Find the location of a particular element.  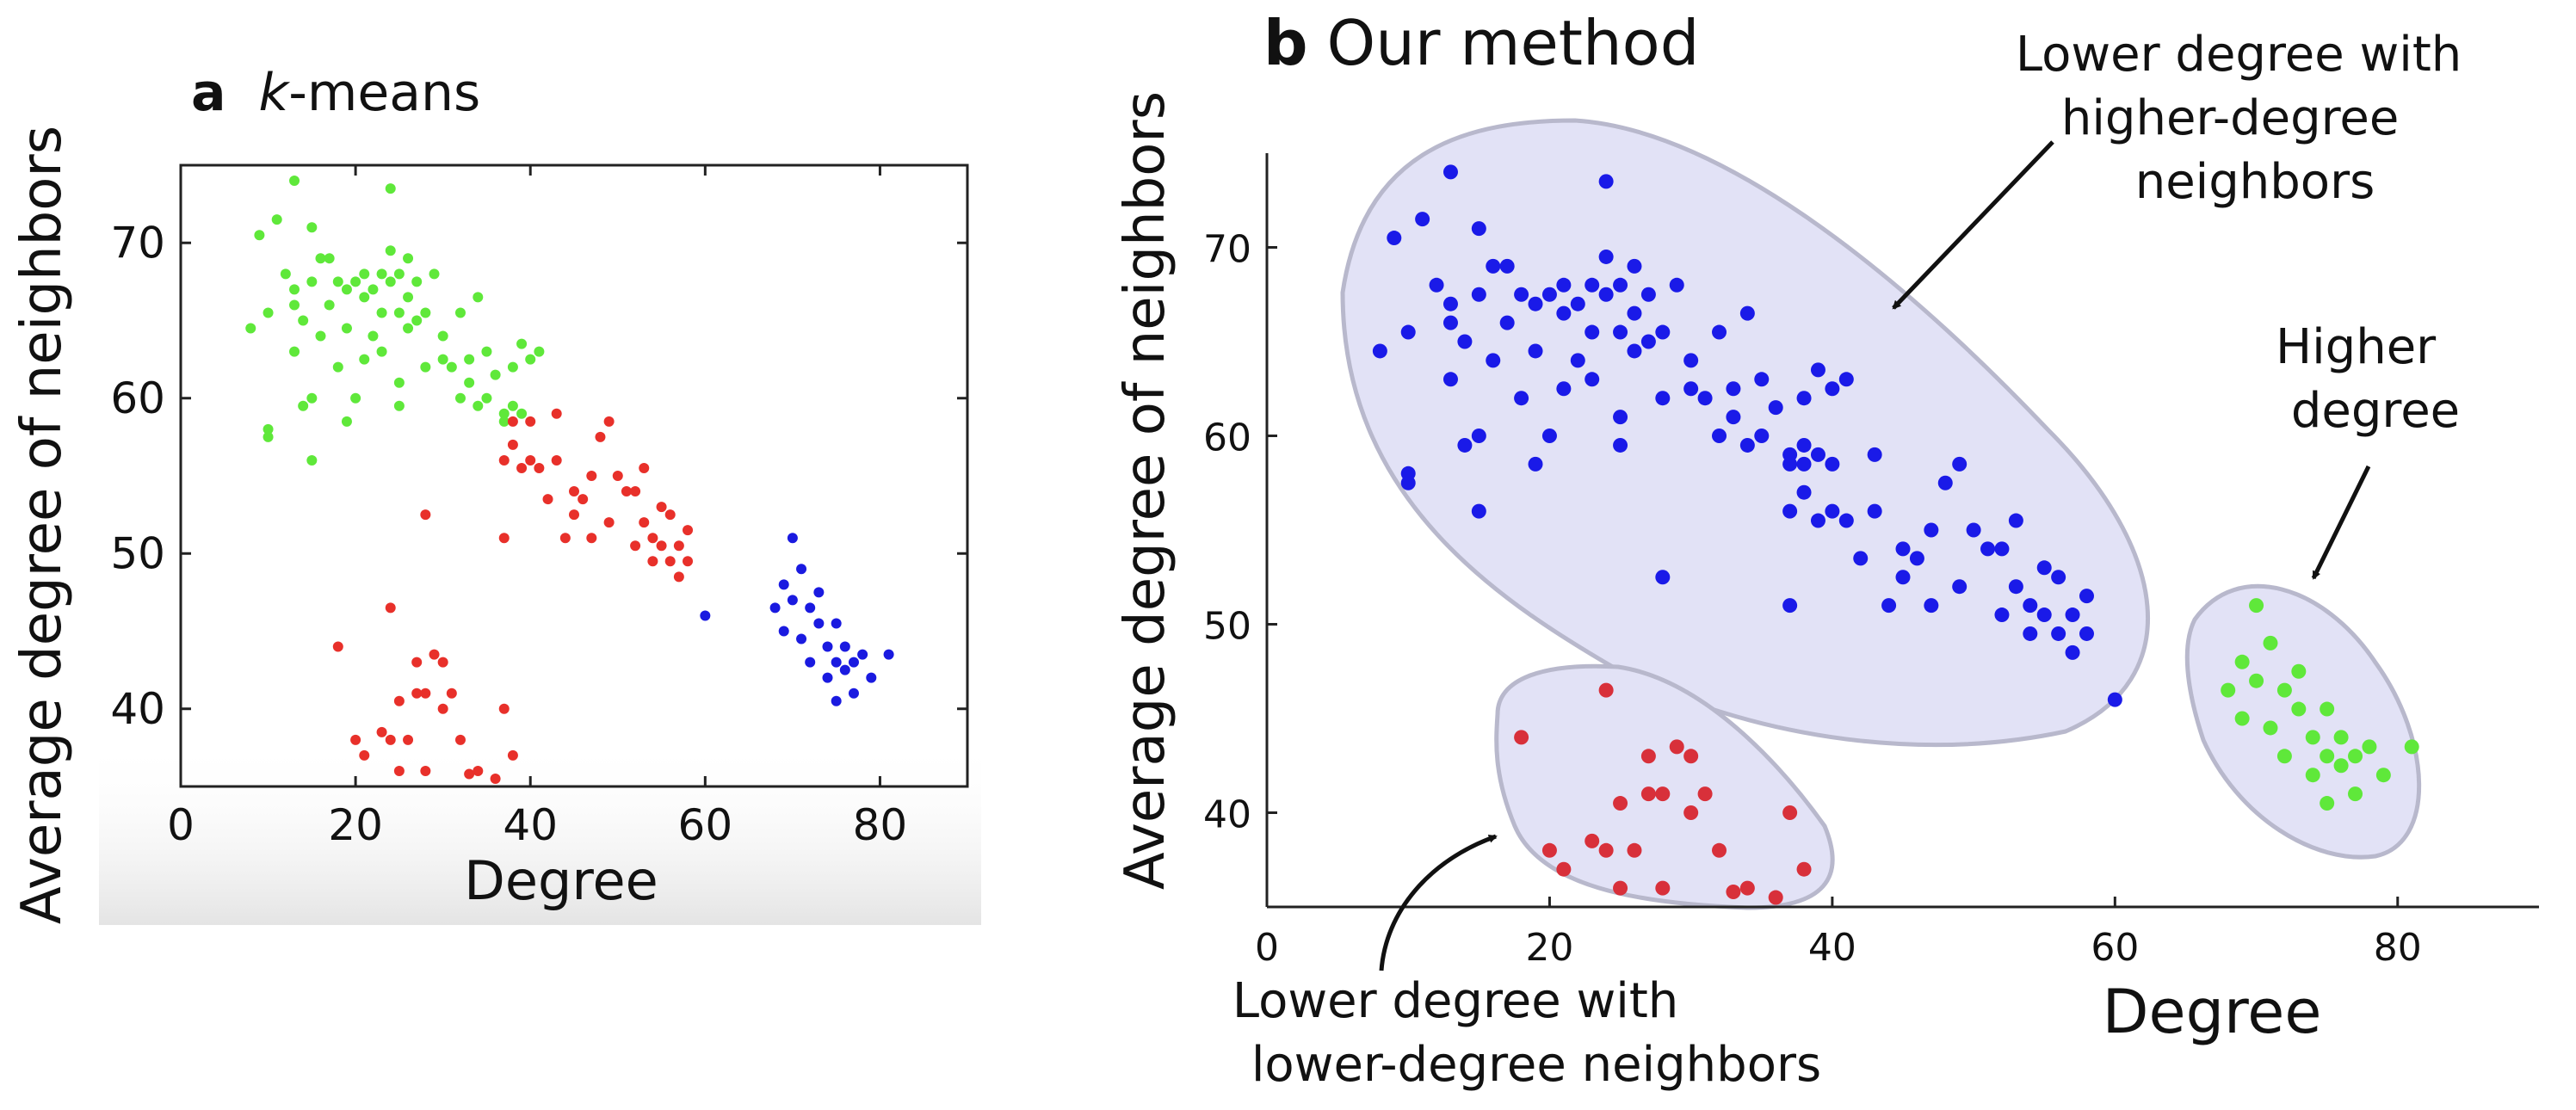

annotation-lower-higher-line3: neighbors is located at coordinates (2255, 182).